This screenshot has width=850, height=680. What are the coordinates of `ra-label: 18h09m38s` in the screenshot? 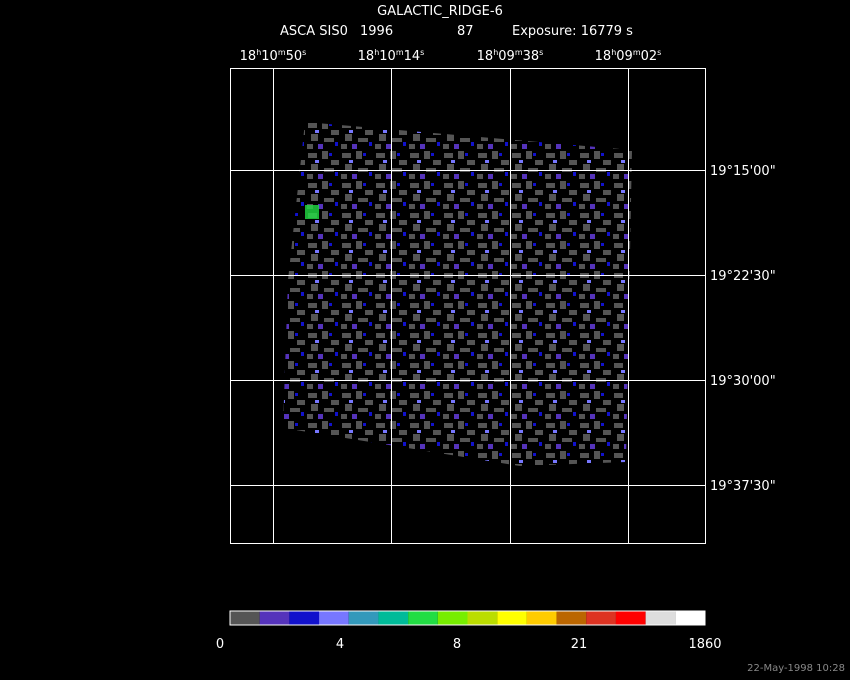 It's located at (510, 56).